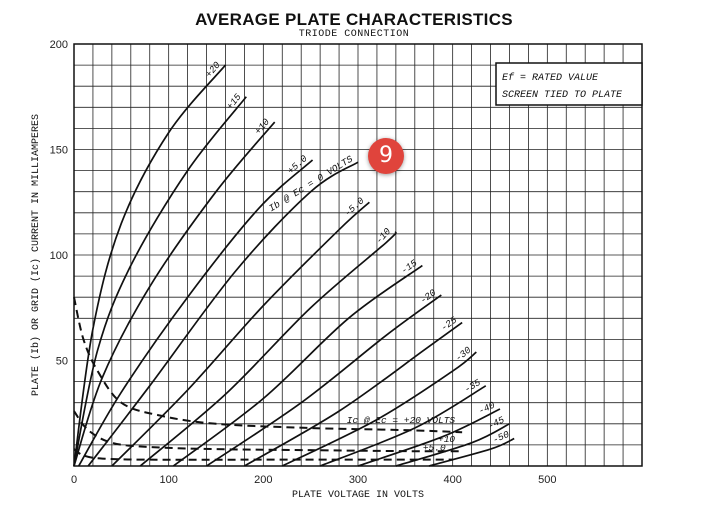 The width and height of the screenshot is (708, 528). What do you see at coordinates (311, 183) in the screenshot?
I see `curve-label: Ib @ Ec = 0 VOLTS` at bounding box center [311, 183].